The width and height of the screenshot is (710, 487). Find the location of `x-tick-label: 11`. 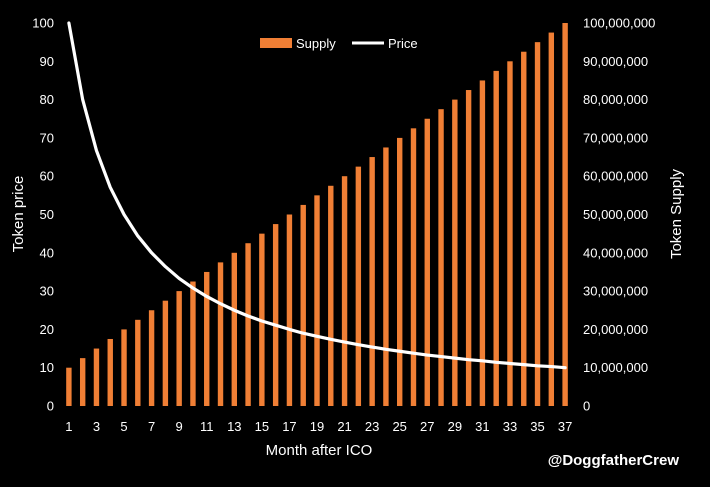

x-tick-label: 11 is located at coordinates (207, 426).